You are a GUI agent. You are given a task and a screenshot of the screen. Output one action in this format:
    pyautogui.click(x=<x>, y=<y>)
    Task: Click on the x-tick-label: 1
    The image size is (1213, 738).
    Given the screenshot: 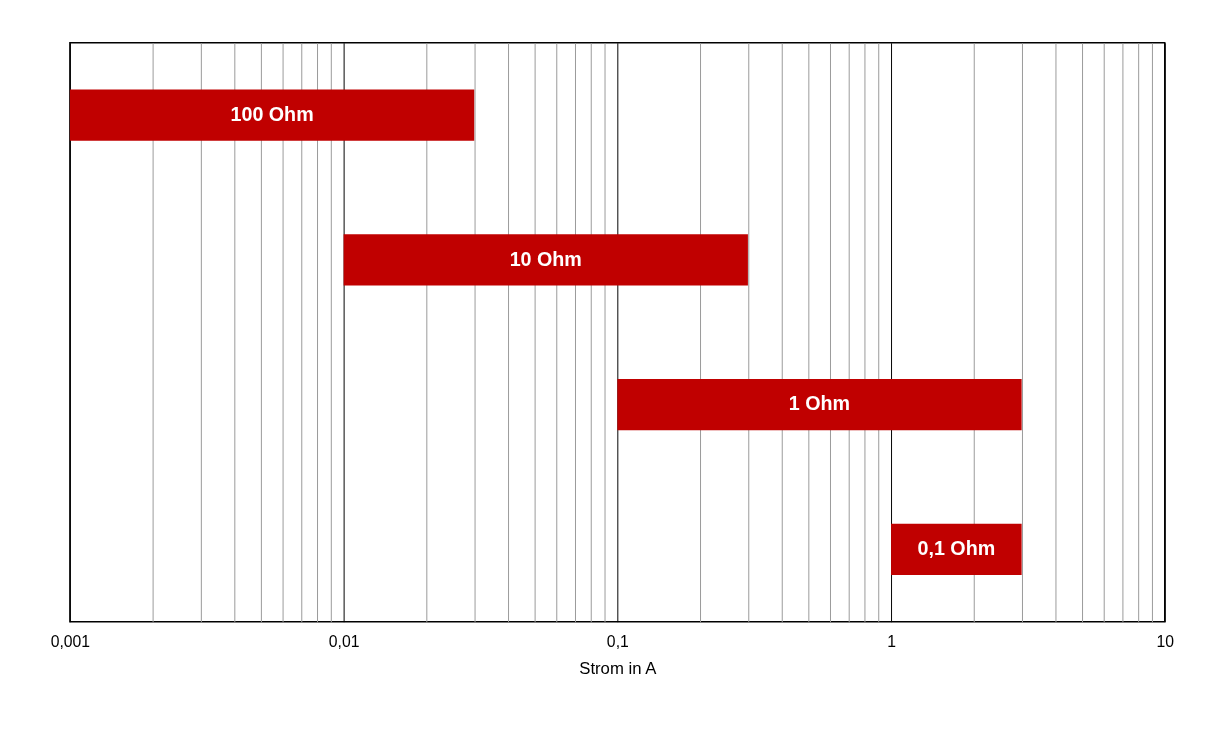 What is the action you would take?
    pyautogui.click(x=891, y=641)
    